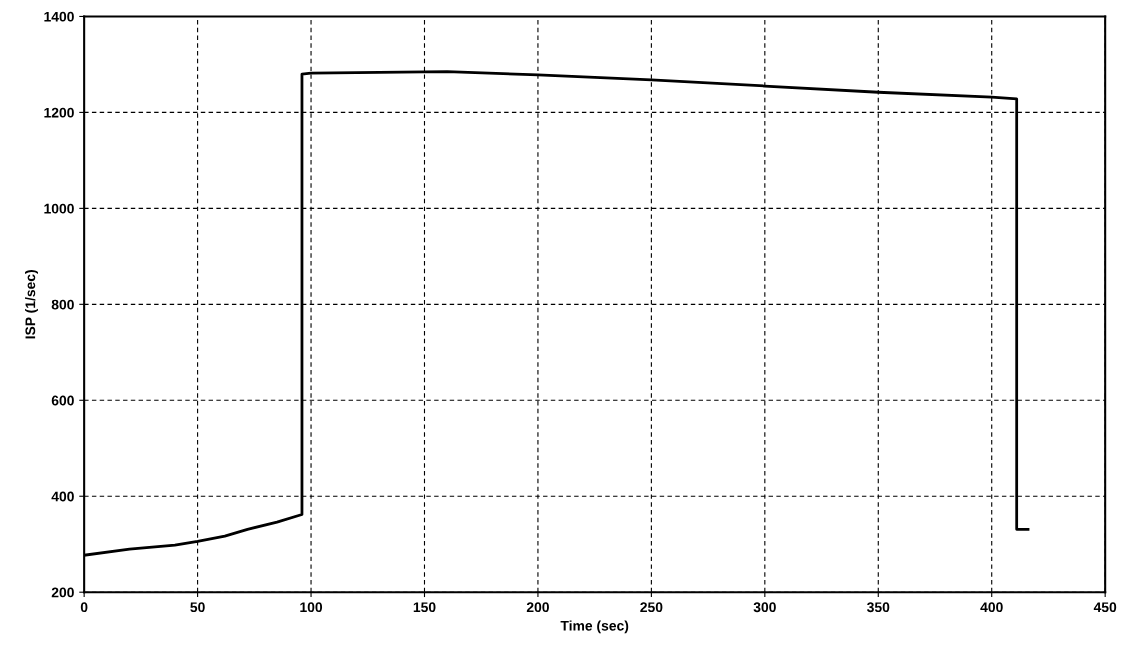 The width and height of the screenshot is (1122, 658). I want to click on y-tick-label: 400, so click(62, 496).